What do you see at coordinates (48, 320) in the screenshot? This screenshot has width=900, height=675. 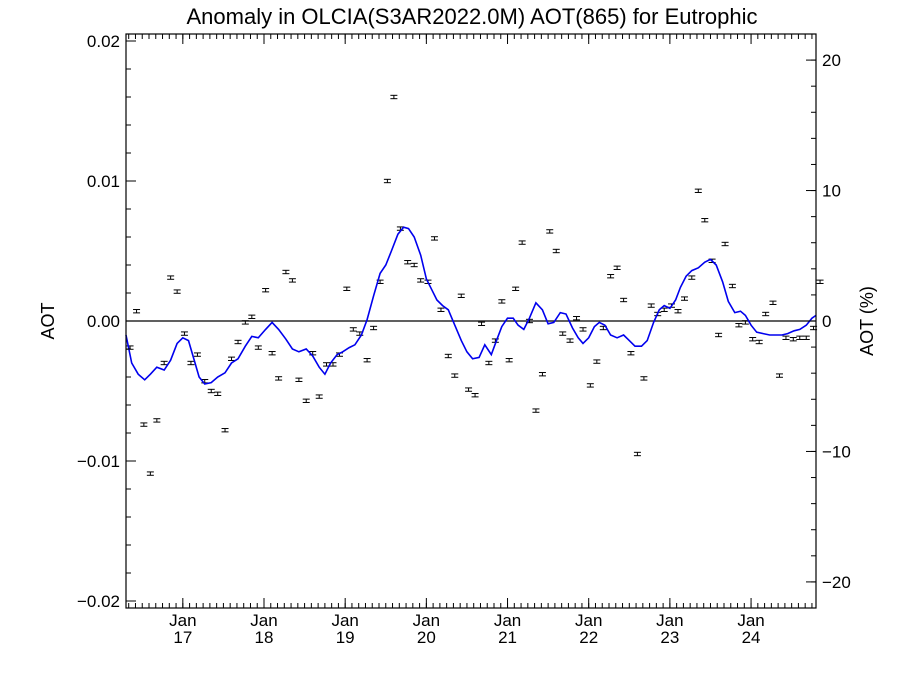 I see `y-axis-label-left: AOT` at bounding box center [48, 320].